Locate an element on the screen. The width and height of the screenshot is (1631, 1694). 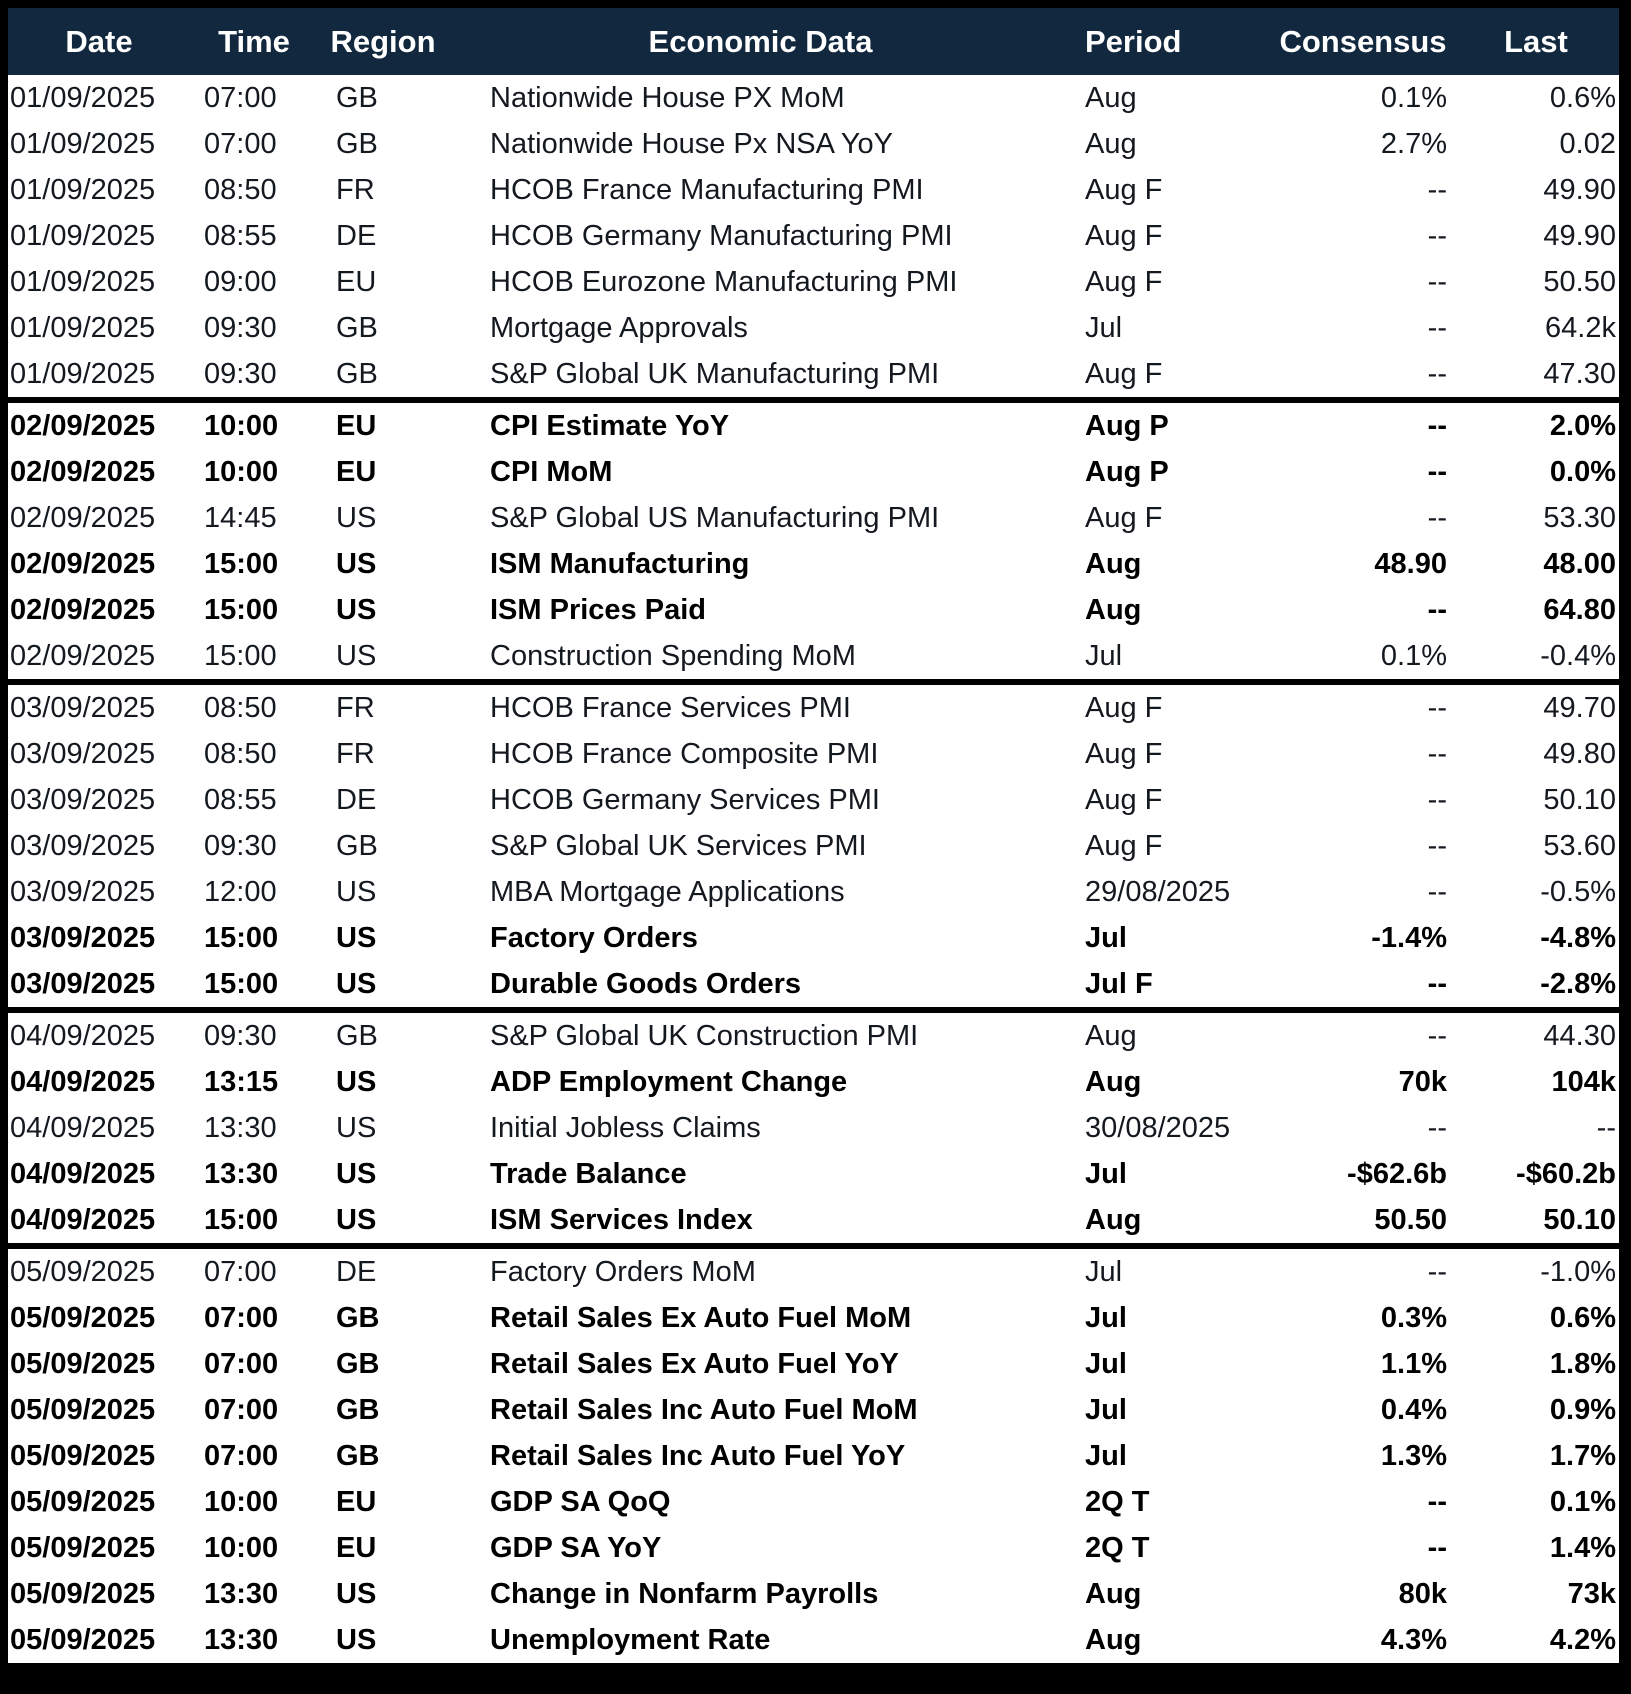
last-cell: 49.80 is located at coordinates (1579, 753).